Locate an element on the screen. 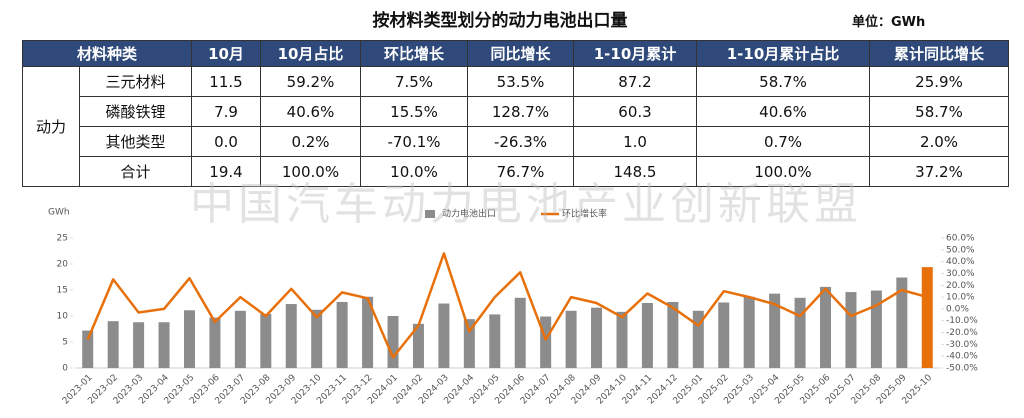 The width and height of the screenshot is (1024, 418). y2-tick-label: -20.0% is located at coordinates (962, 333).